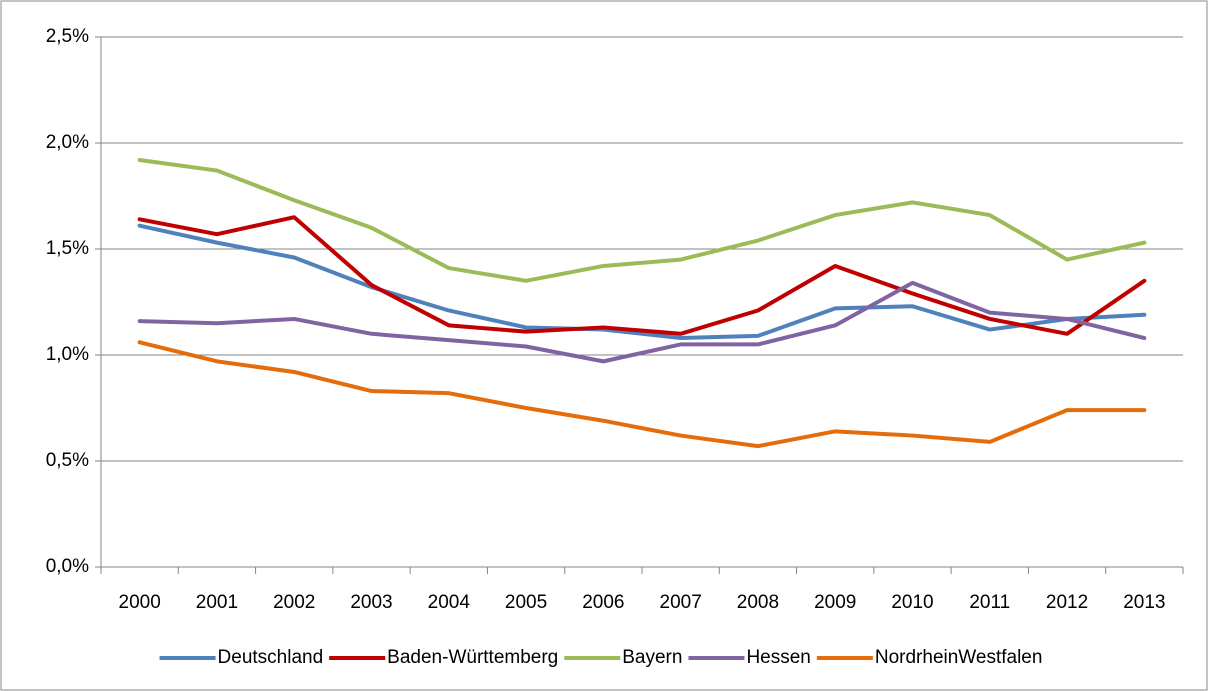  Describe the element at coordinates (603, 602) in the screenshot. I see `x-tick-label: 2006` at that location.